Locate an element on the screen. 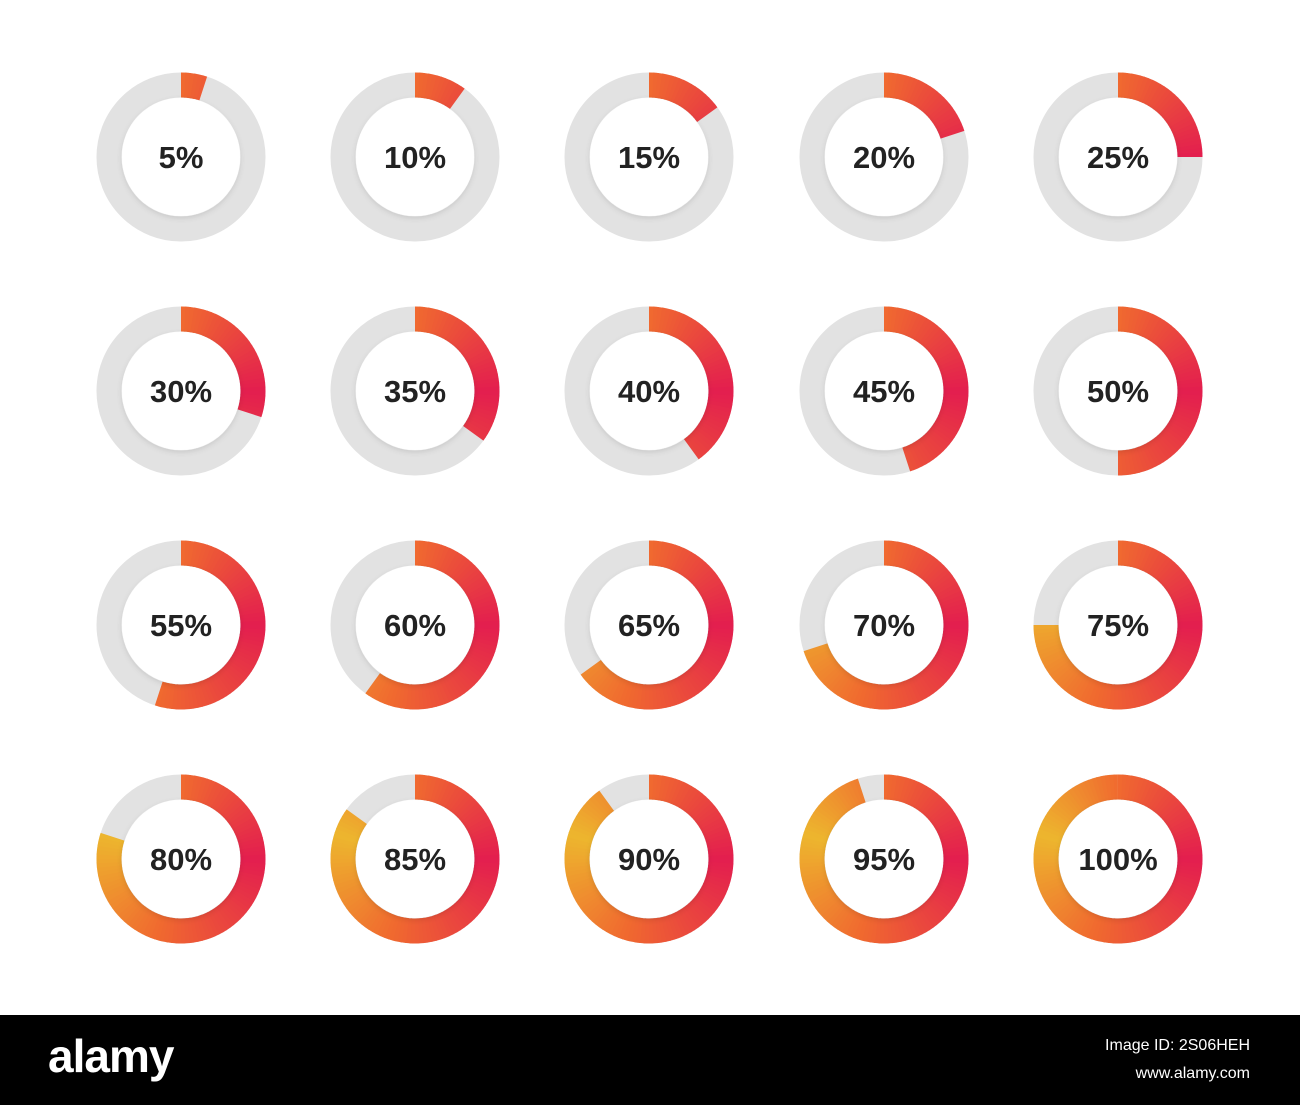 Image resolution: width=1300 pixels, height=1105 pixels. donut-label: 65% is located at coordinates (649, 625).